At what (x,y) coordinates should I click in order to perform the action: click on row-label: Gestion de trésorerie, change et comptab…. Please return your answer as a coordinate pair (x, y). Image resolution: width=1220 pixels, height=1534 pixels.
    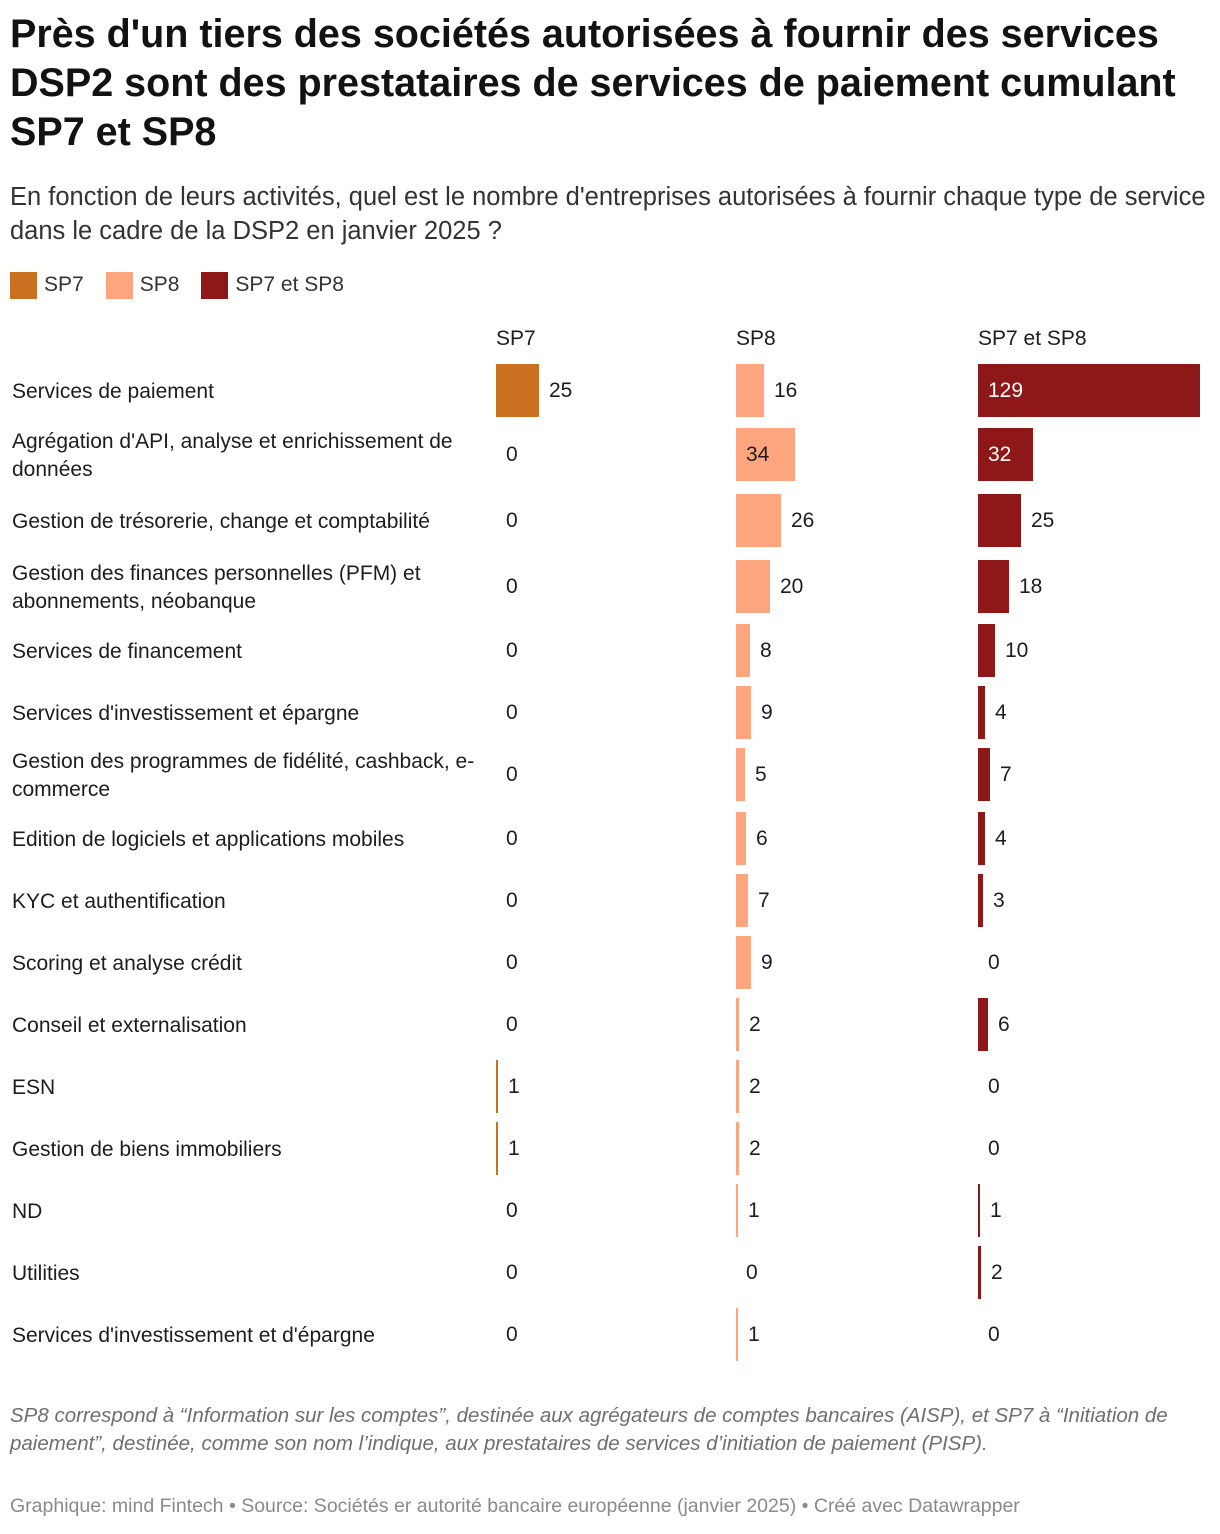
    Looking at the image, I should click on (221, 521).